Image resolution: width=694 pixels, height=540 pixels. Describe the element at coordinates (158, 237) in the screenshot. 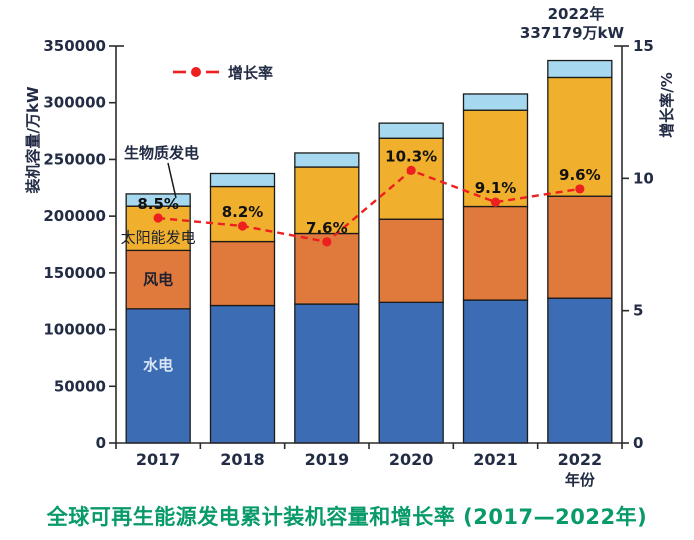

I see `series-label-太阳能发电: 太阳能发电` at that location.